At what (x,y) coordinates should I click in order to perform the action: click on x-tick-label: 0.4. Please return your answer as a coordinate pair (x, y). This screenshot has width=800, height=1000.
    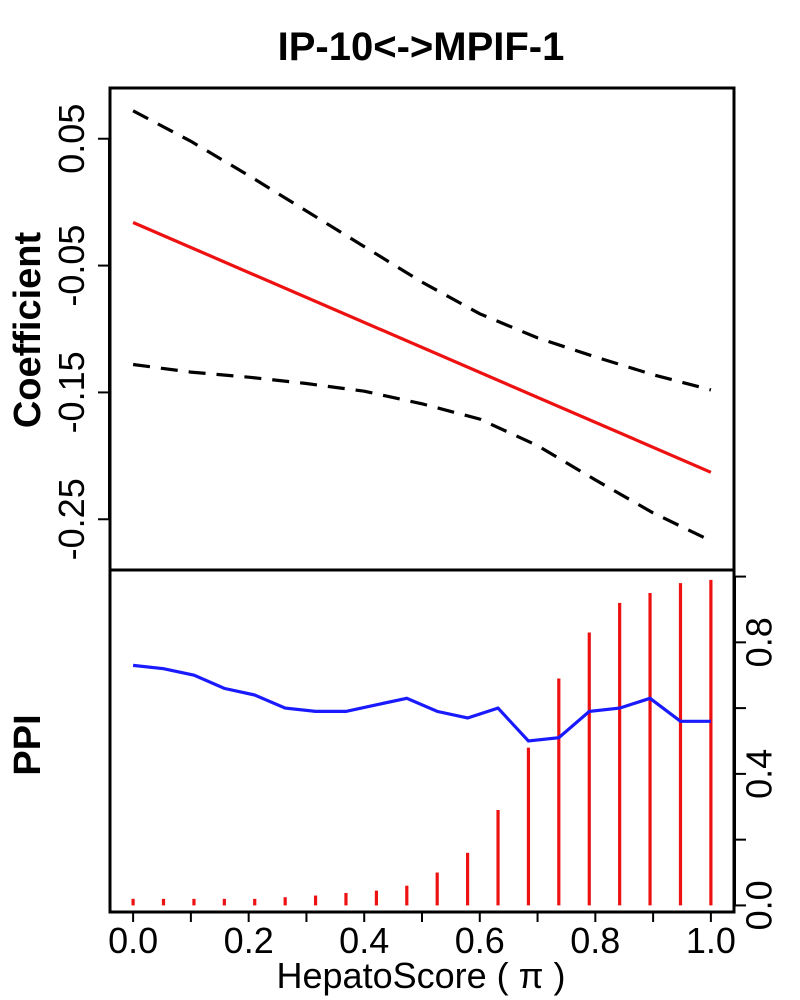
    Looking at the image, I should click on (364, 940).